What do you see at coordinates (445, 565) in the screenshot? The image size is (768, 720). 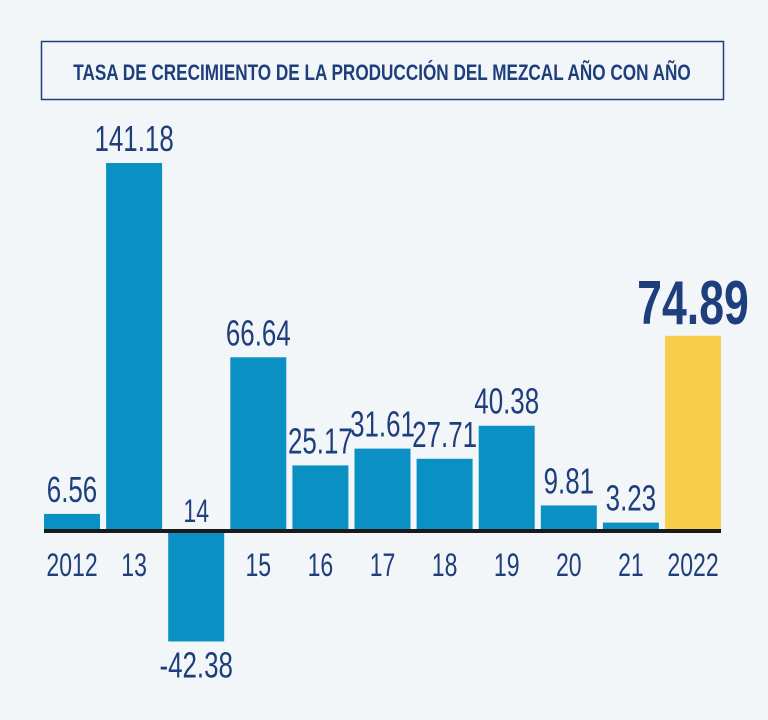 I see `x-tick-label: 18` at bounding box center [445, 565].